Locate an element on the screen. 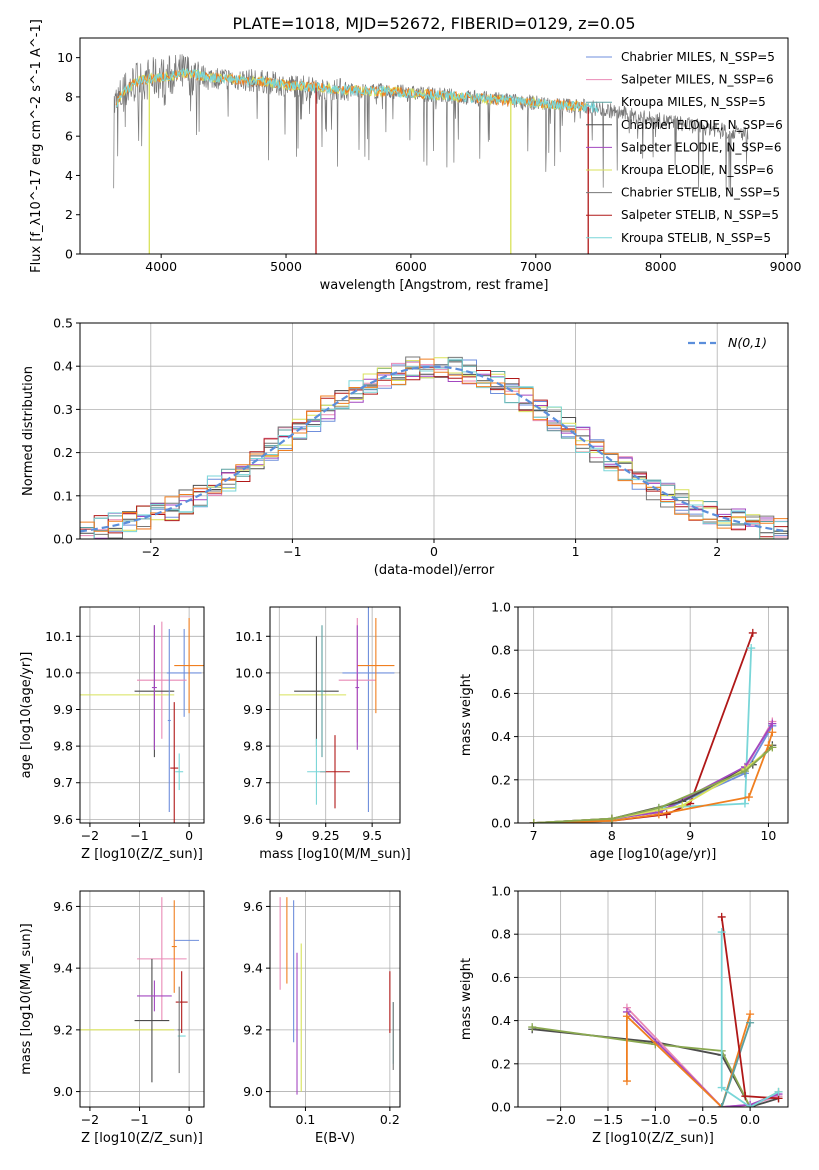 The image size is (819, 1170). normal-curve is located at coordinates (434, 449).